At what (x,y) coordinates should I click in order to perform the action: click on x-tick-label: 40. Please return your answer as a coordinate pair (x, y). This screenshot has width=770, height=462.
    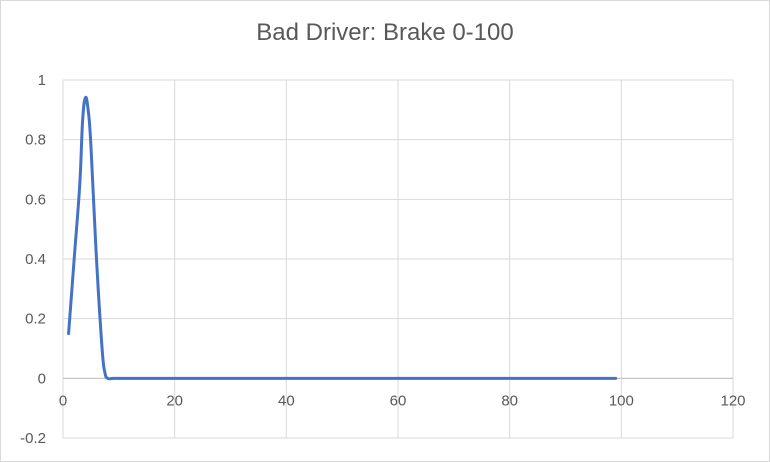
    Looking at the image, I should click on (286, 400).